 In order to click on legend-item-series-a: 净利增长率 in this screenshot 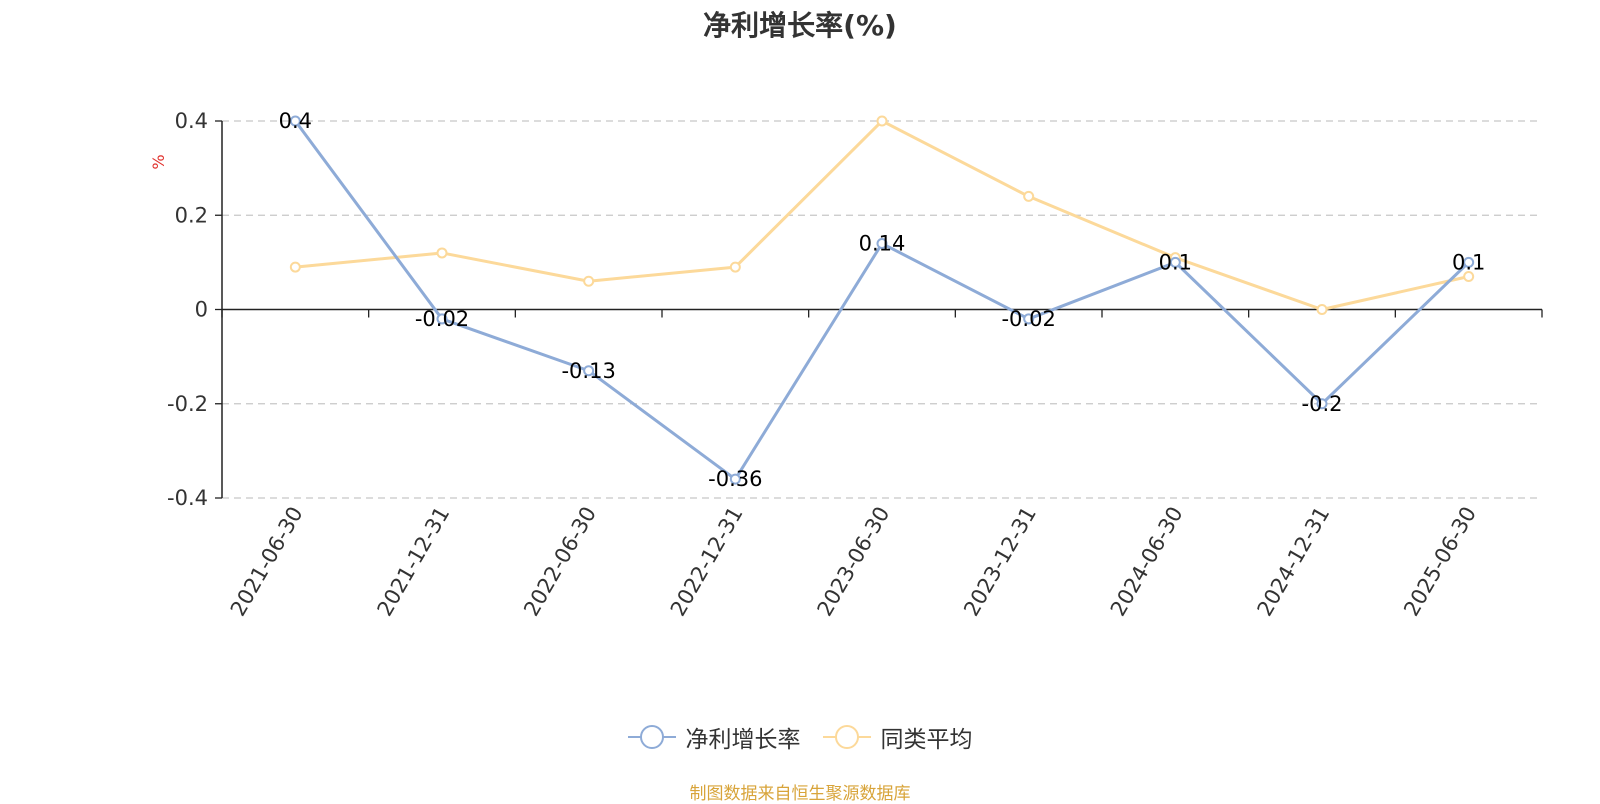, I will do `click(714, 737)`.